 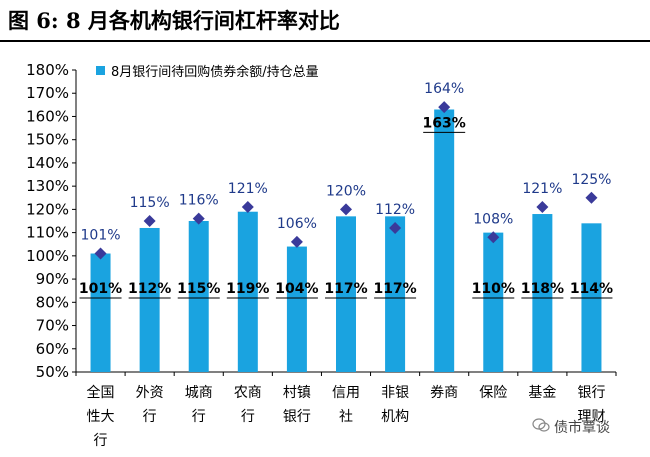 I want to click on point-data-label: 115%, so click(x=150, y=203).